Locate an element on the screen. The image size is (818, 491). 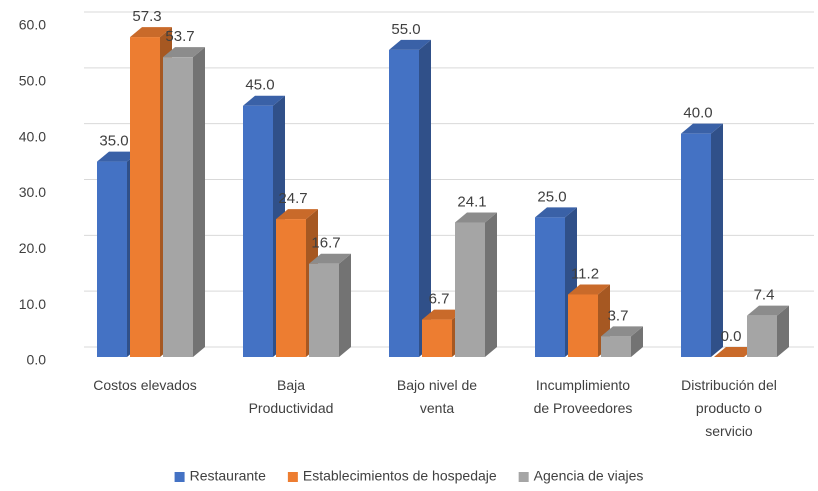
data-label: 24.7 is located at coordinates (292, 198).